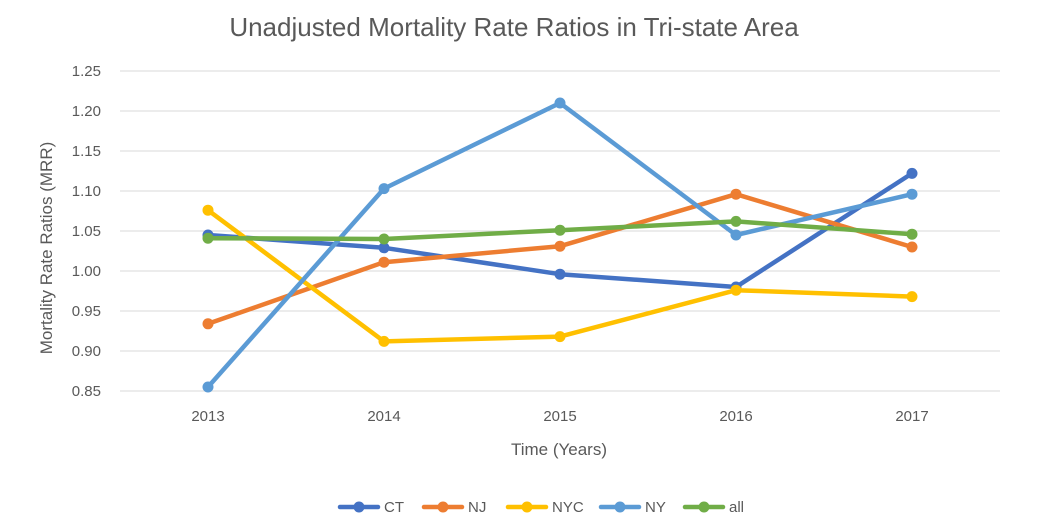  I want to click on legend-item-CT: CT, so click(370, 507).